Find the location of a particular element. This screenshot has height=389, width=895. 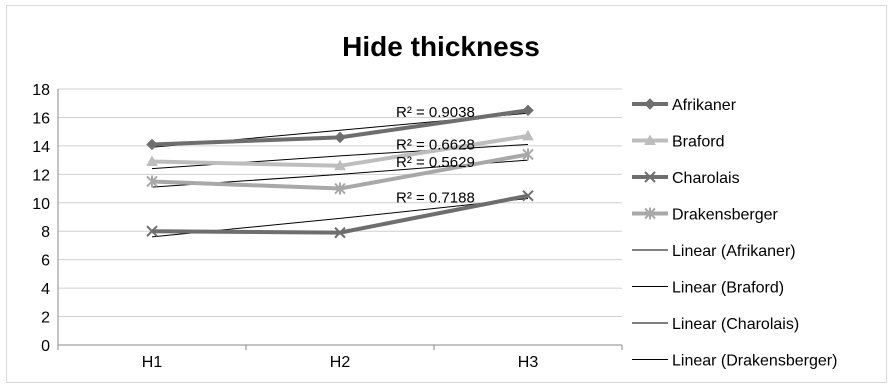

x-tick-label: H1 is located at coordinates (152, 362).